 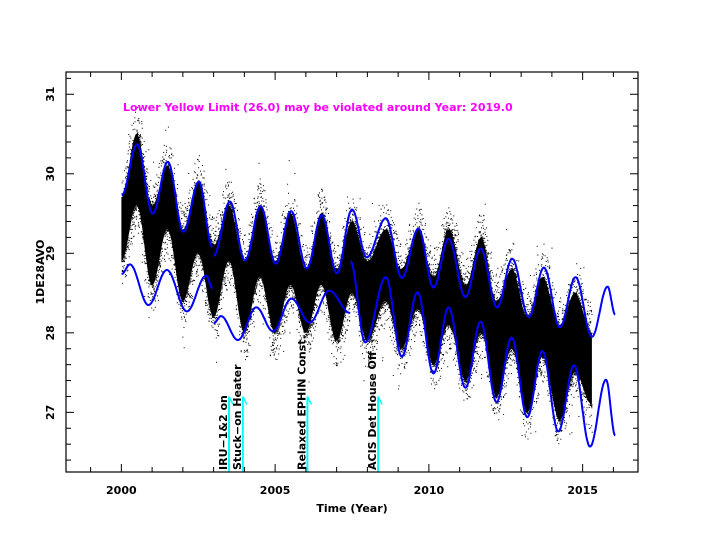 I want to click on event-label: Relaxed EPHIN Const., so click(x=301, y=402).